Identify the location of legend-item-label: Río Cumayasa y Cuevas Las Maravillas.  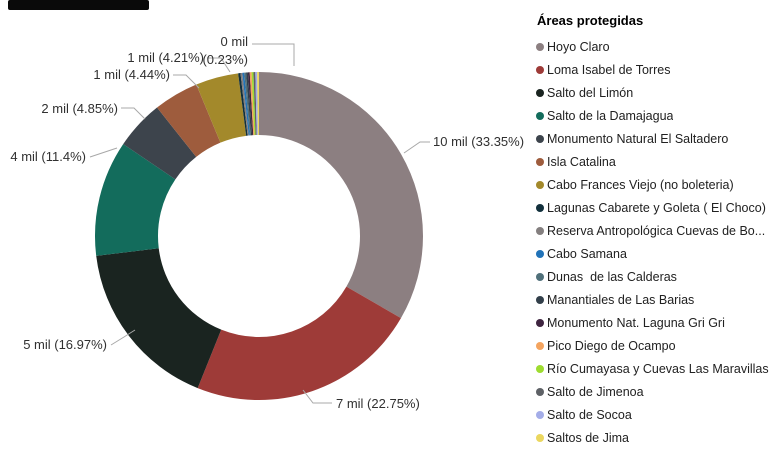
(658, 368).